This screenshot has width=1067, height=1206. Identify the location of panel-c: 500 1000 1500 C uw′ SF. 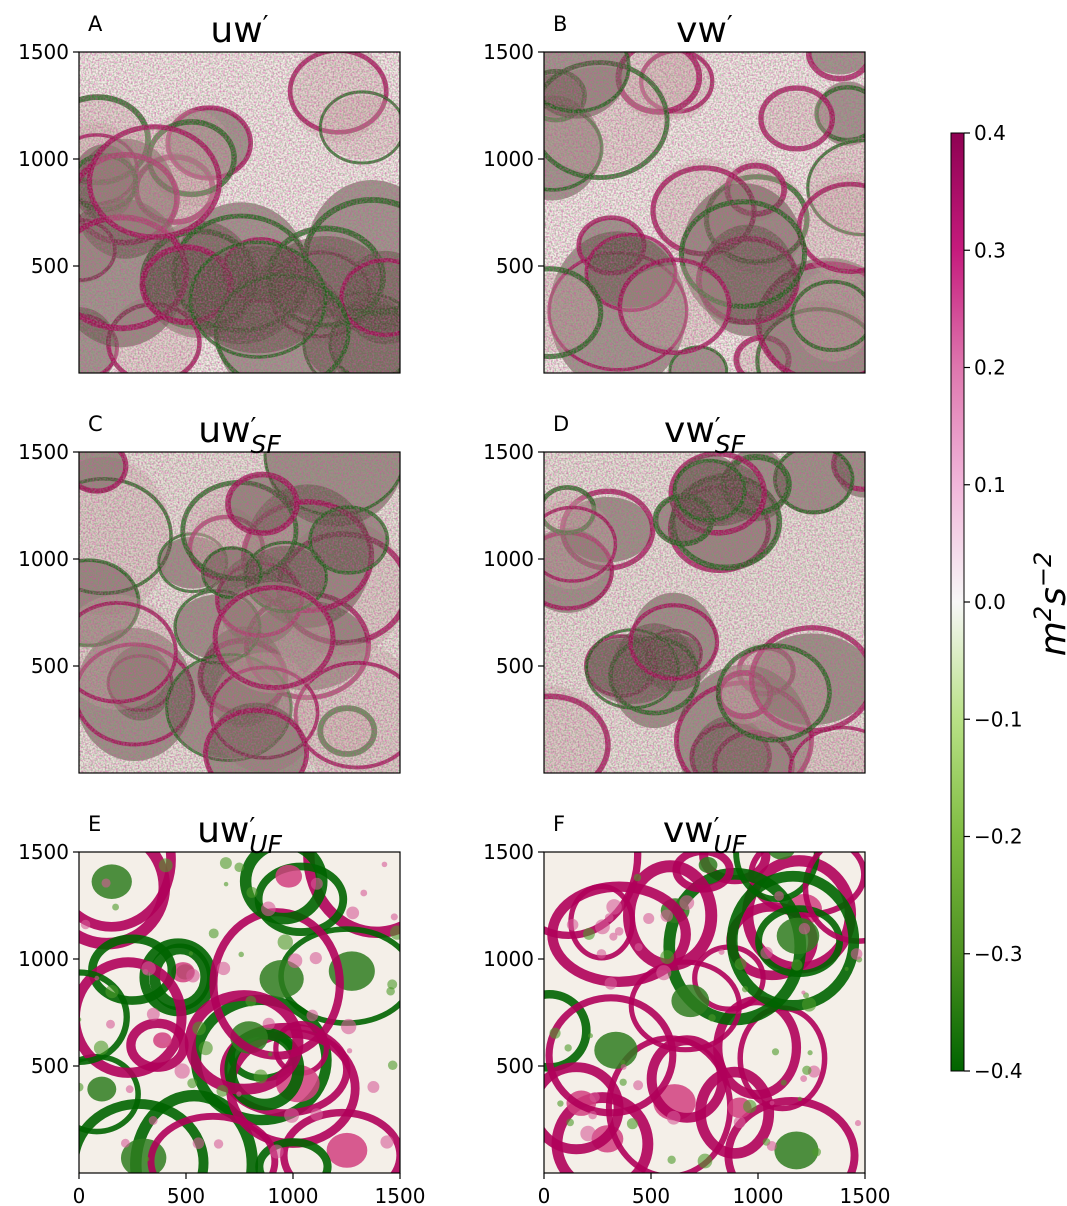
(209, 592).